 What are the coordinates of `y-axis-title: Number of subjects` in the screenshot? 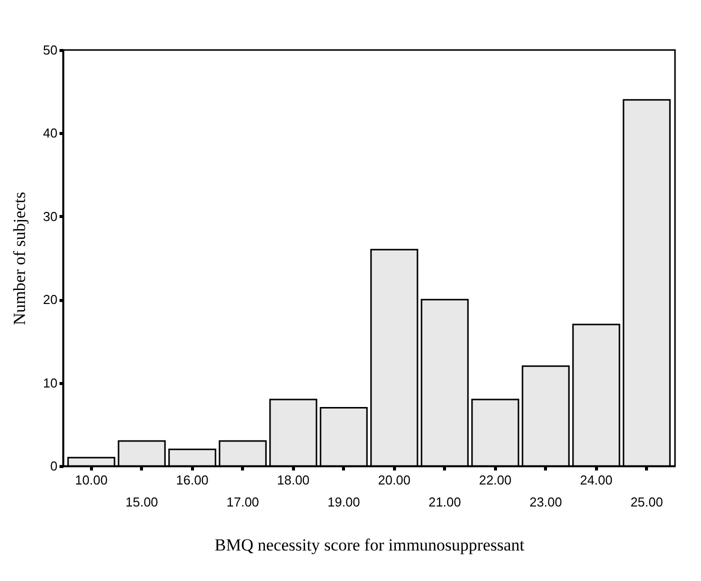 It's located at (20, 259).